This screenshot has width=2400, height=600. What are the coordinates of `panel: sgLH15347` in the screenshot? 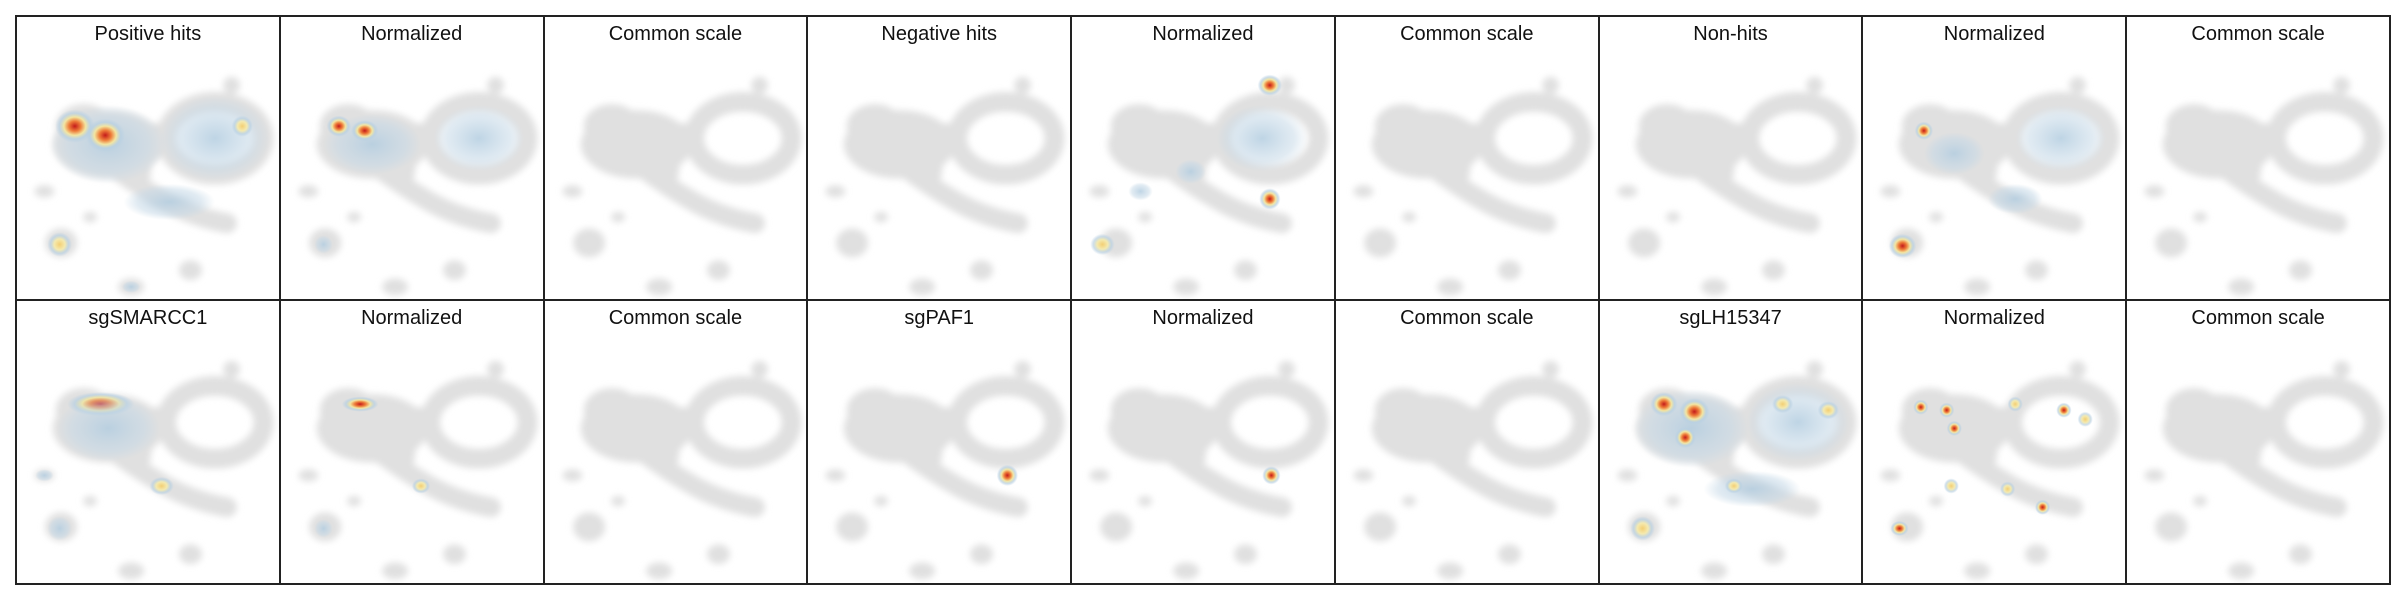 It's located at (1731, 443).